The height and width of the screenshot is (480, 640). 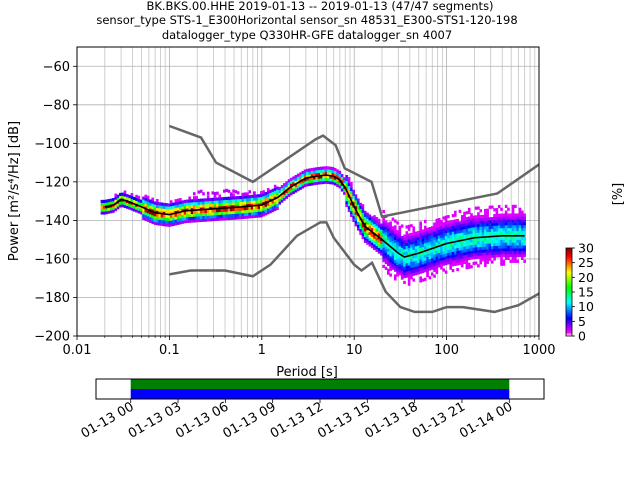 What do you see at coordinates (354, 267) in the screenshot?
I see `low-noise-model-line` at bounding box center [354, 267].